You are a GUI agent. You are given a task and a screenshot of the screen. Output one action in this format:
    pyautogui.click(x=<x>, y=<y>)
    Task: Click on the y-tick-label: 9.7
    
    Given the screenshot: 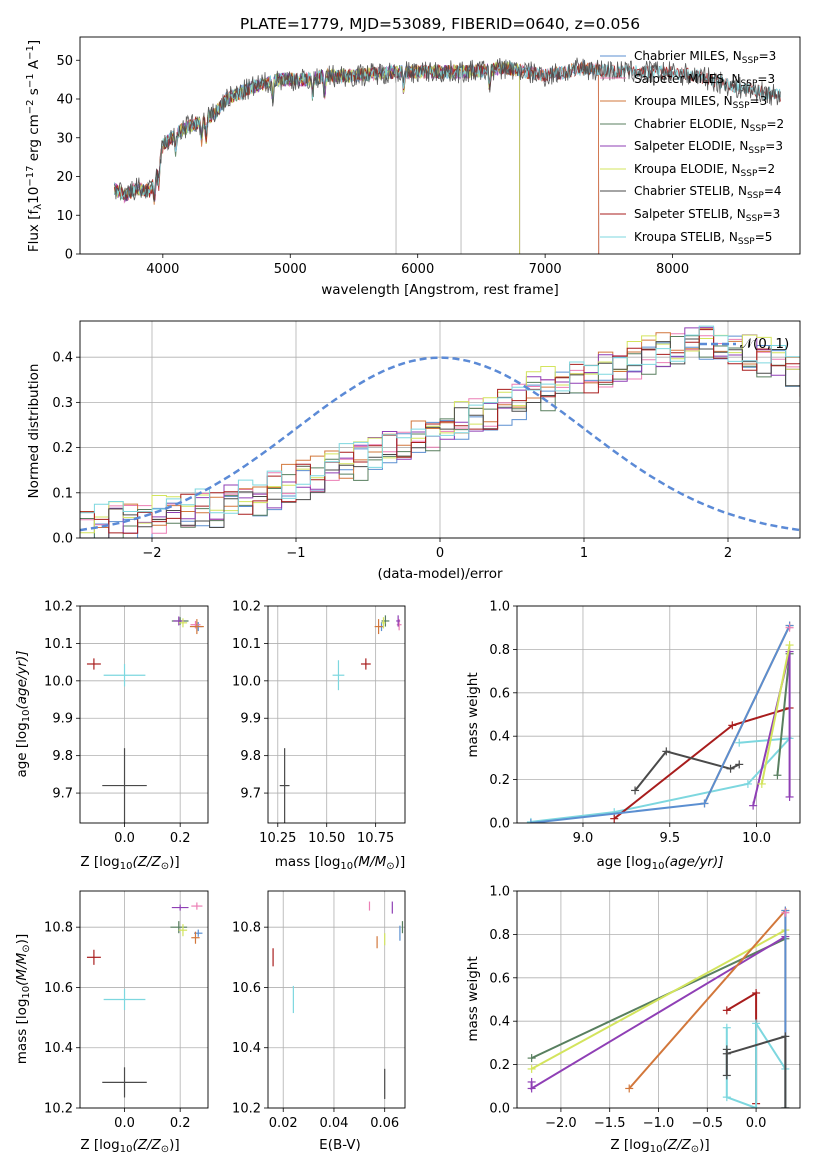 What is the action you would take?
    pyautogui.click(x=62, y=794)
    